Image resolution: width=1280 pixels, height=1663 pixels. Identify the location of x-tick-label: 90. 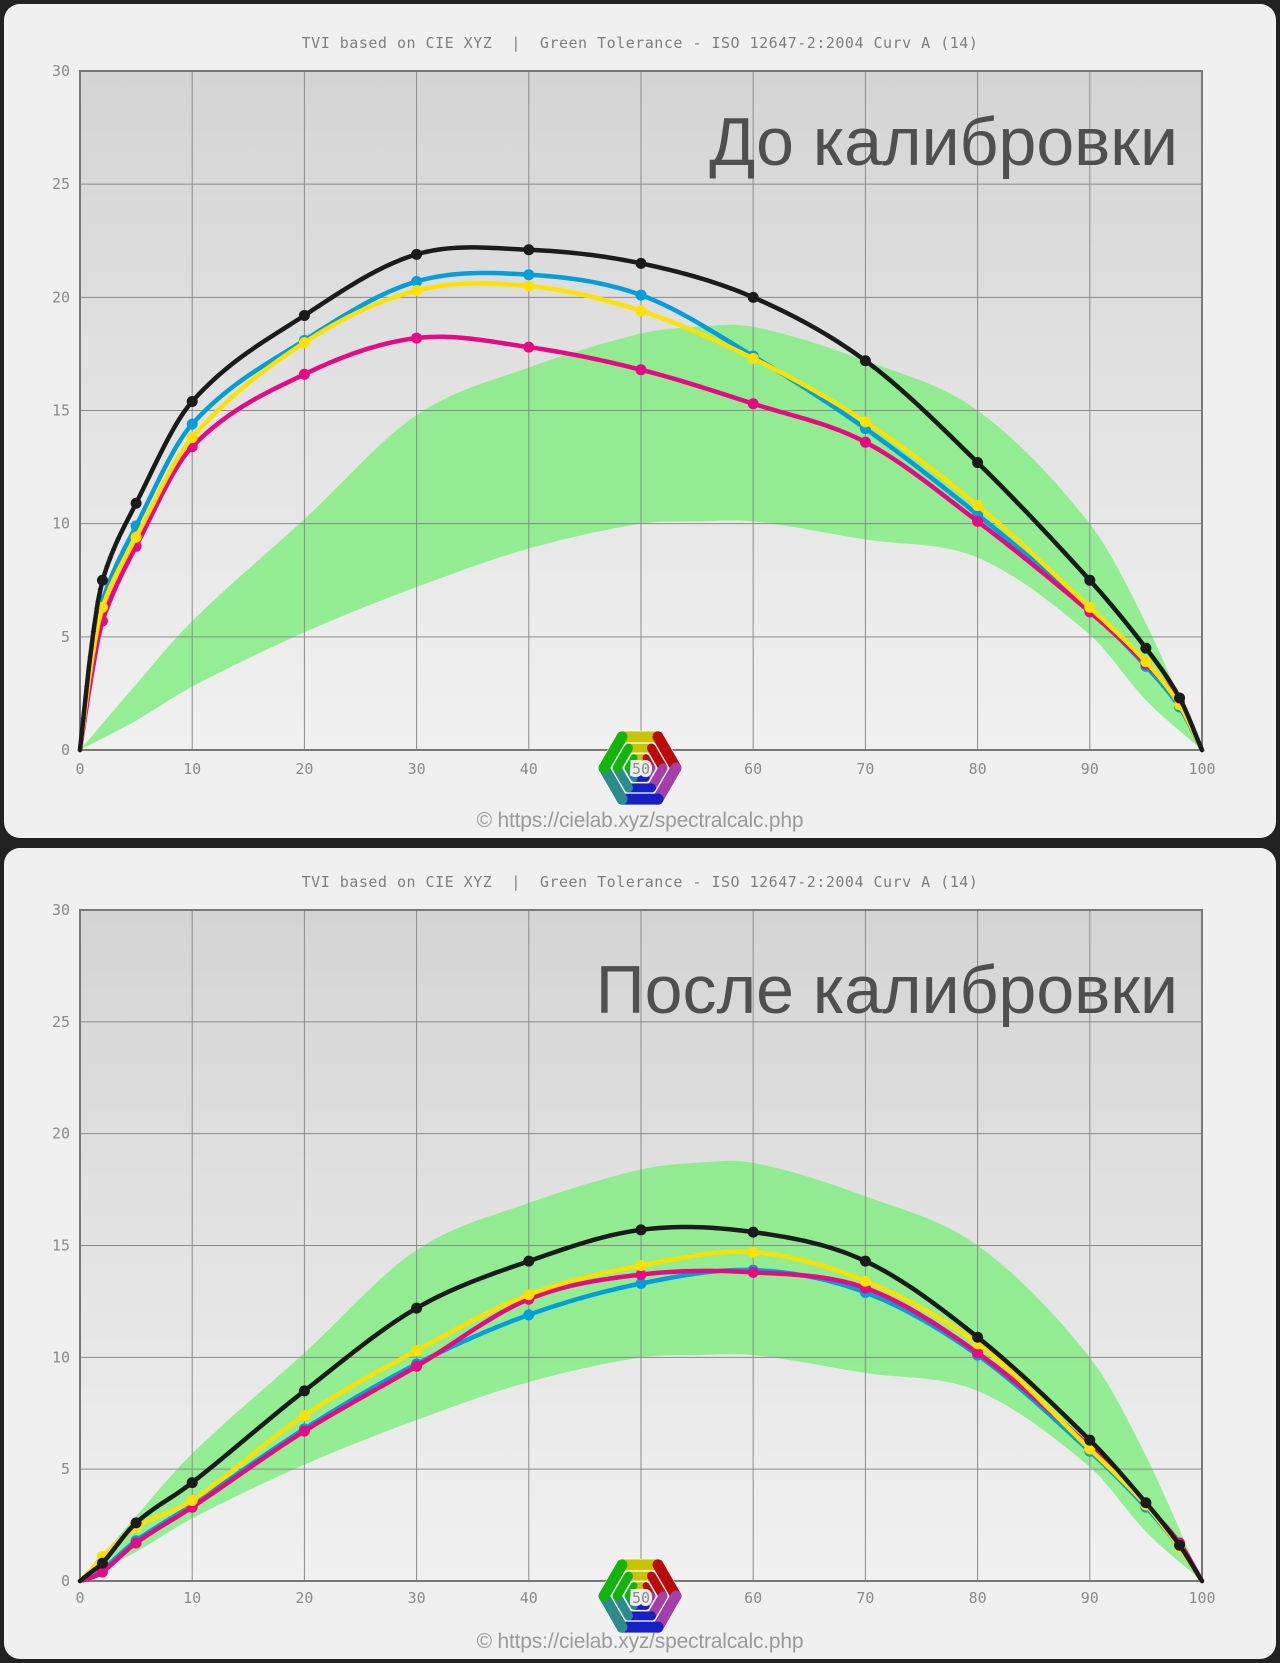
(1090, 1598).